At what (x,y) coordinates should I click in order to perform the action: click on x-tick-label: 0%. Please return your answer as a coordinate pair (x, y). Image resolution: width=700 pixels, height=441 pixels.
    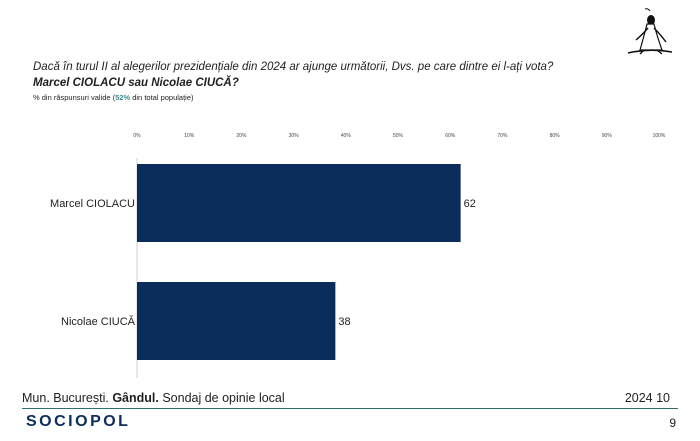
    Looking at the image, I should click on (137, 136).